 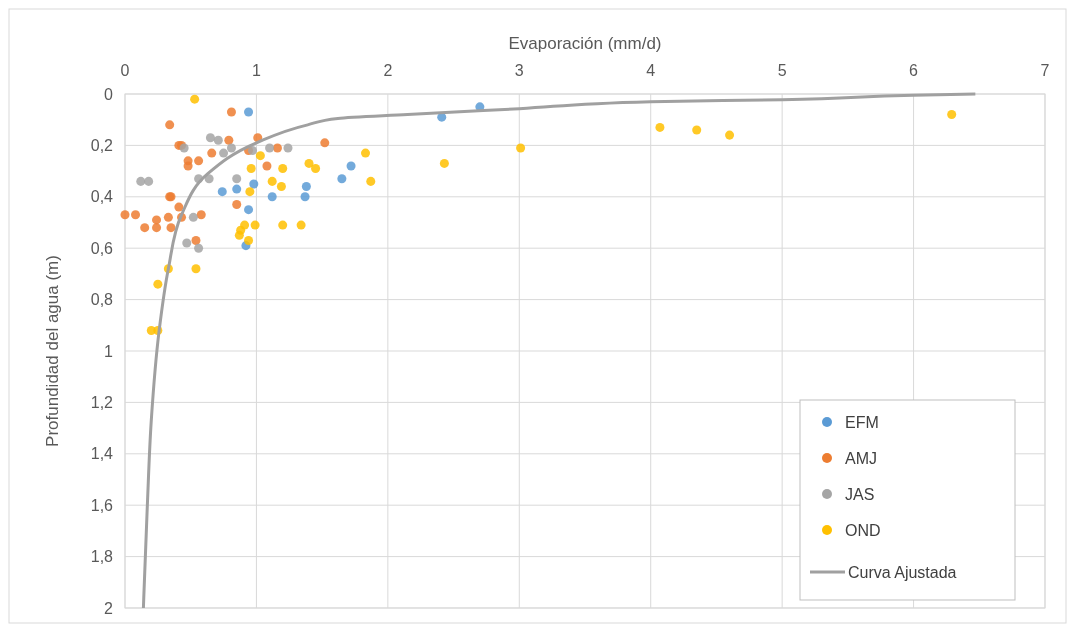 What do you see at coordinates (782, 70) in the screenshot?
I see `x-tick-label: 5` at bounding box center [782, 70].